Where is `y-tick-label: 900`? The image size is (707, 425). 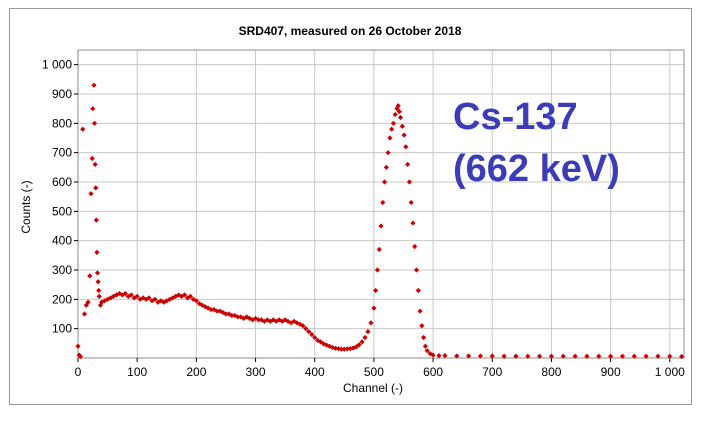 y-tick-label: 900 is located at coordinates (62, 94).